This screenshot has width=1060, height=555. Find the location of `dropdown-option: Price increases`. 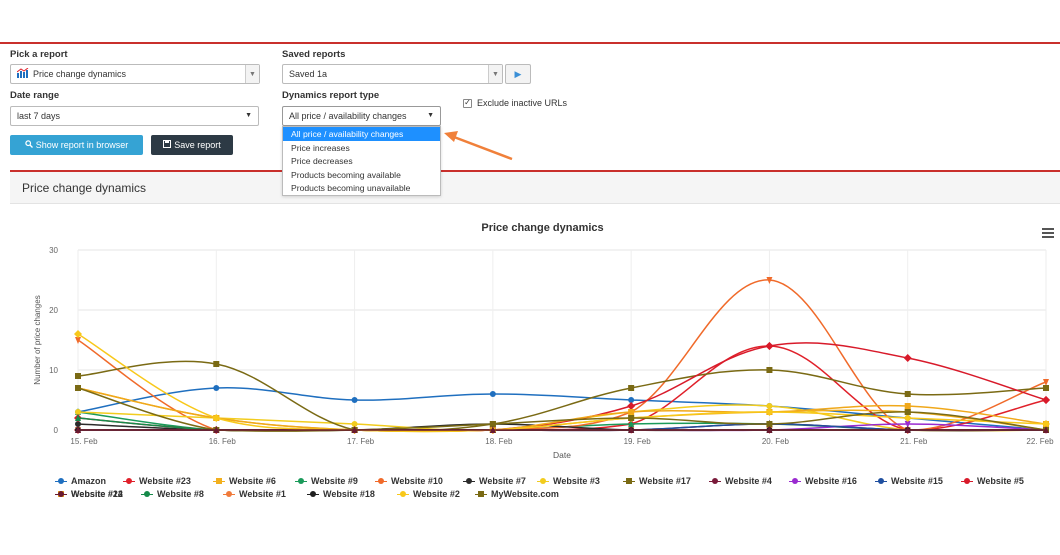

dropdown-option: Price increases is located at coordinates (320, 147).